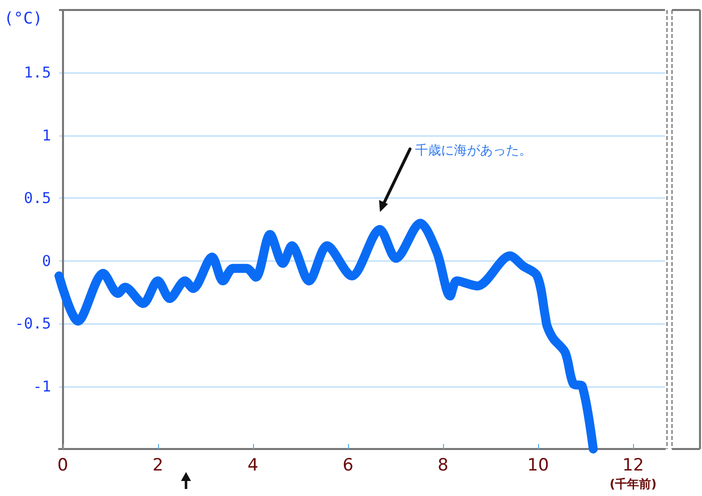 The width and height of the screenshot is (702, 496). What do you see at coordinates (348, 466) in the screenshot?
I see `x-tick-label: 6` at bounding box center [348, 466].